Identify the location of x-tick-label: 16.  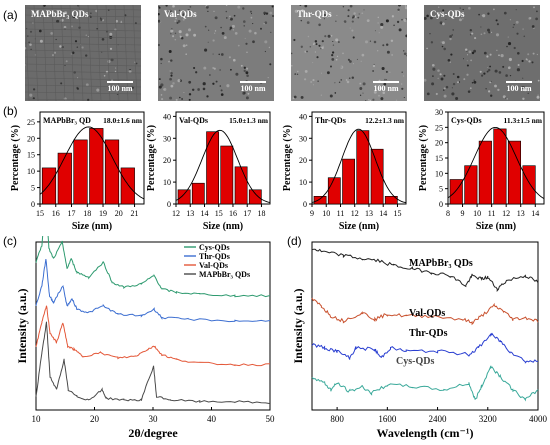
(233, 213).